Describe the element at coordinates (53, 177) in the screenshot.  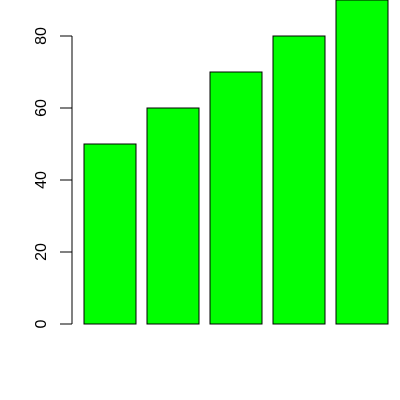
I see `y-axis: 0 20 40 60 80` at that location.